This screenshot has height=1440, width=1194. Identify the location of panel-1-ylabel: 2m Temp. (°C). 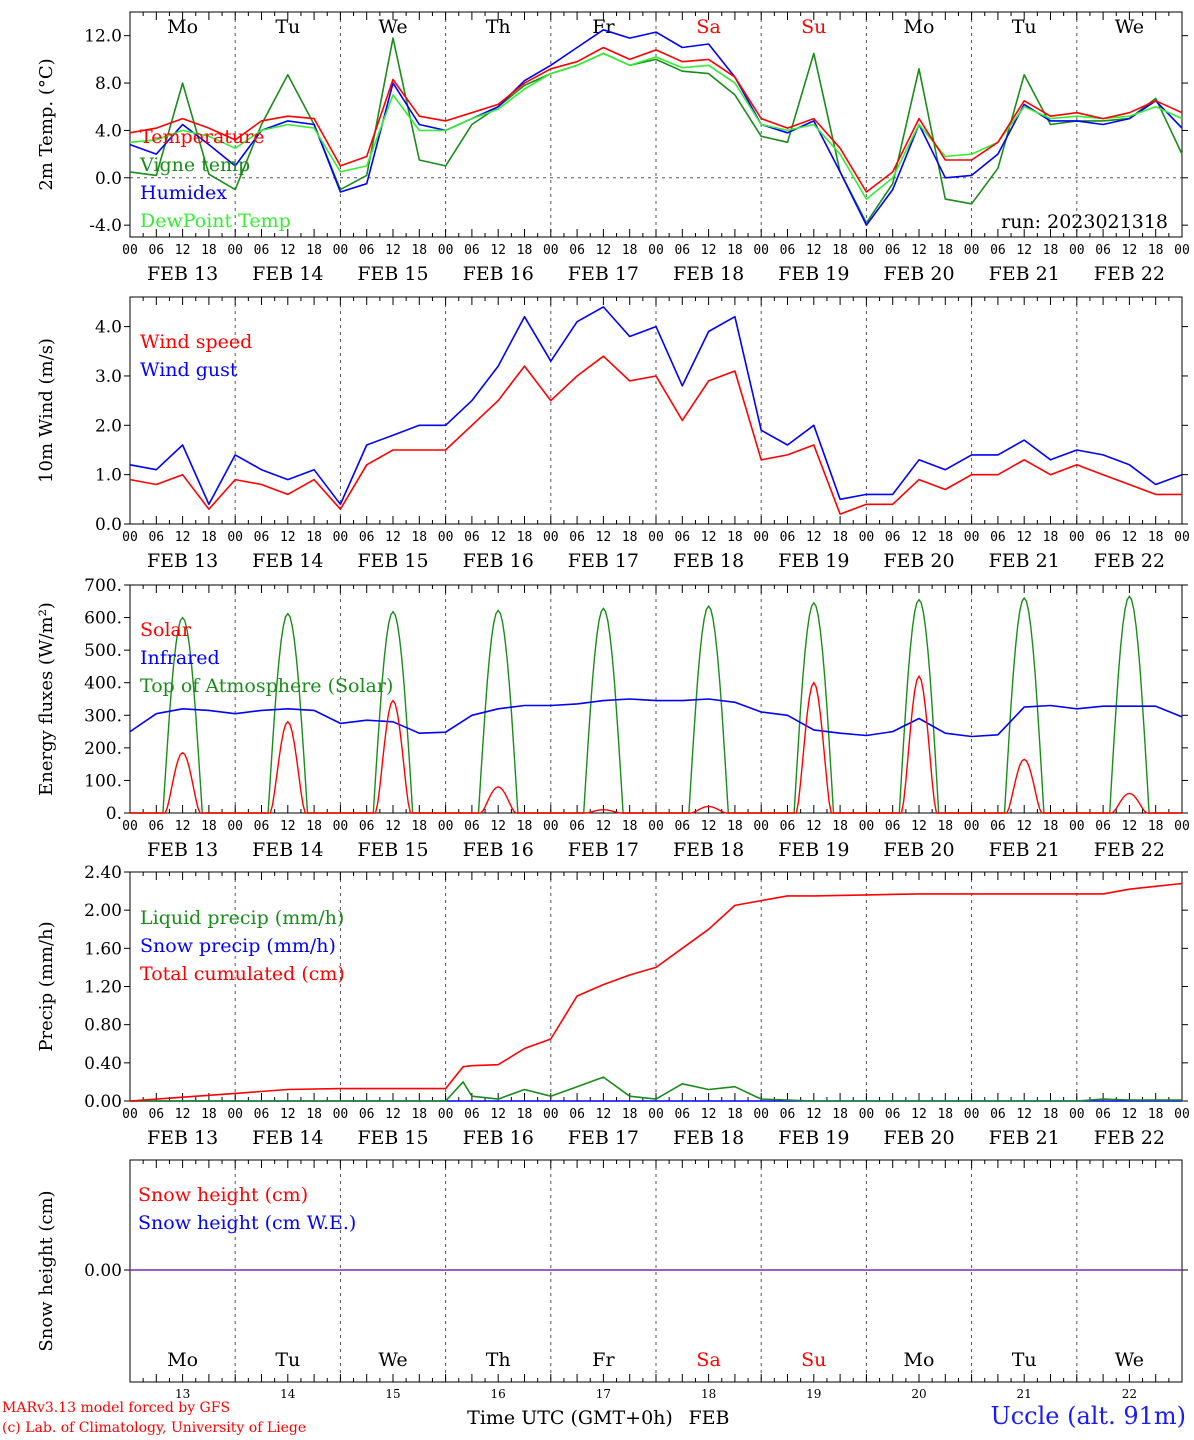
(46, 124).